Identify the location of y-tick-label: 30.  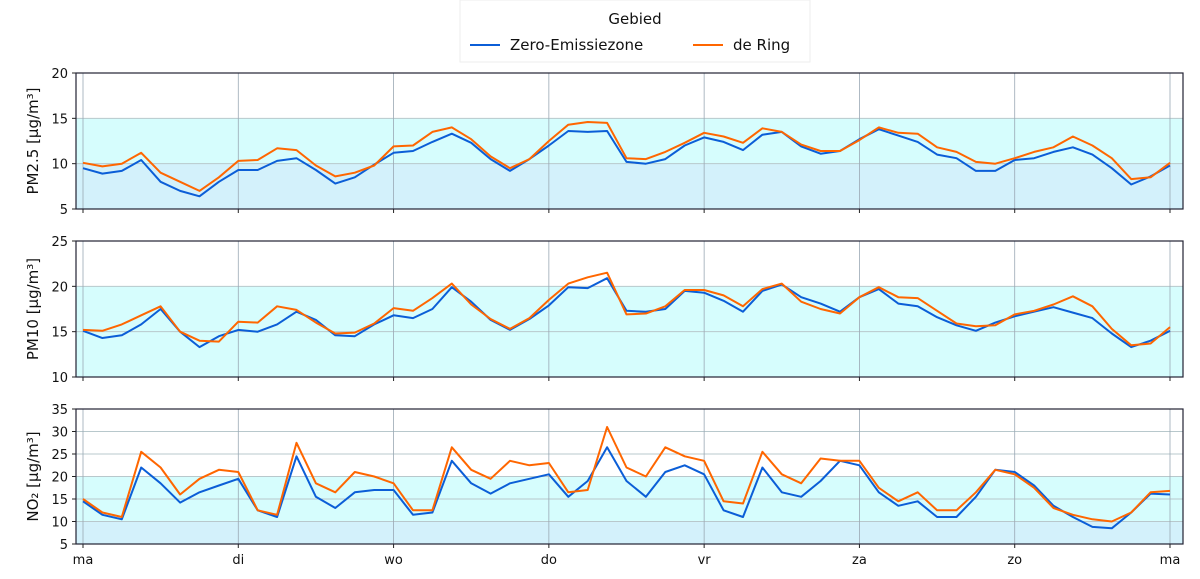
(59, 433).